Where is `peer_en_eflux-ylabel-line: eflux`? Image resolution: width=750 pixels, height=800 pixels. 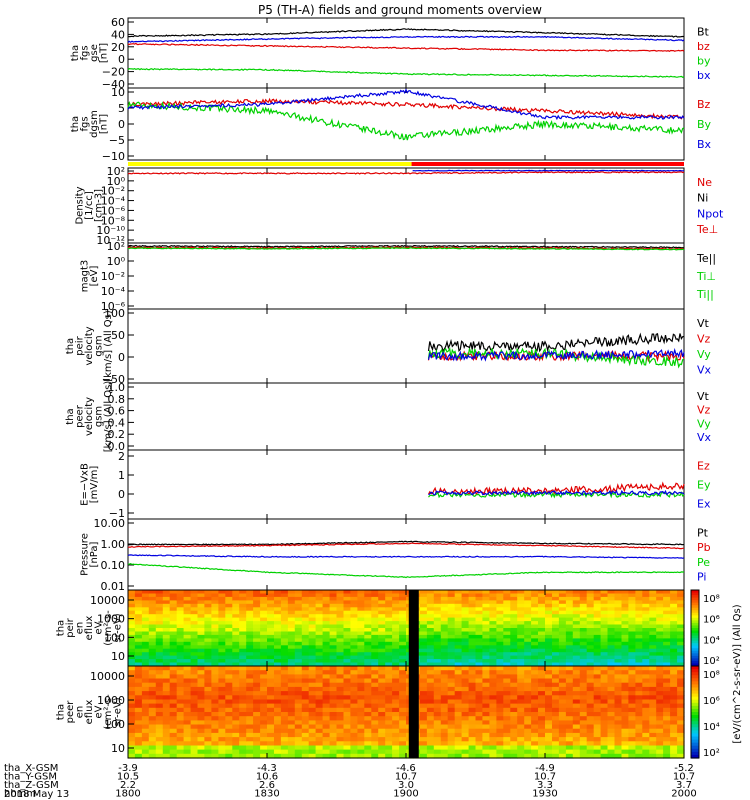
peer_en_eflux-ylabel-line: eflux is located at coordinates (89, 712).